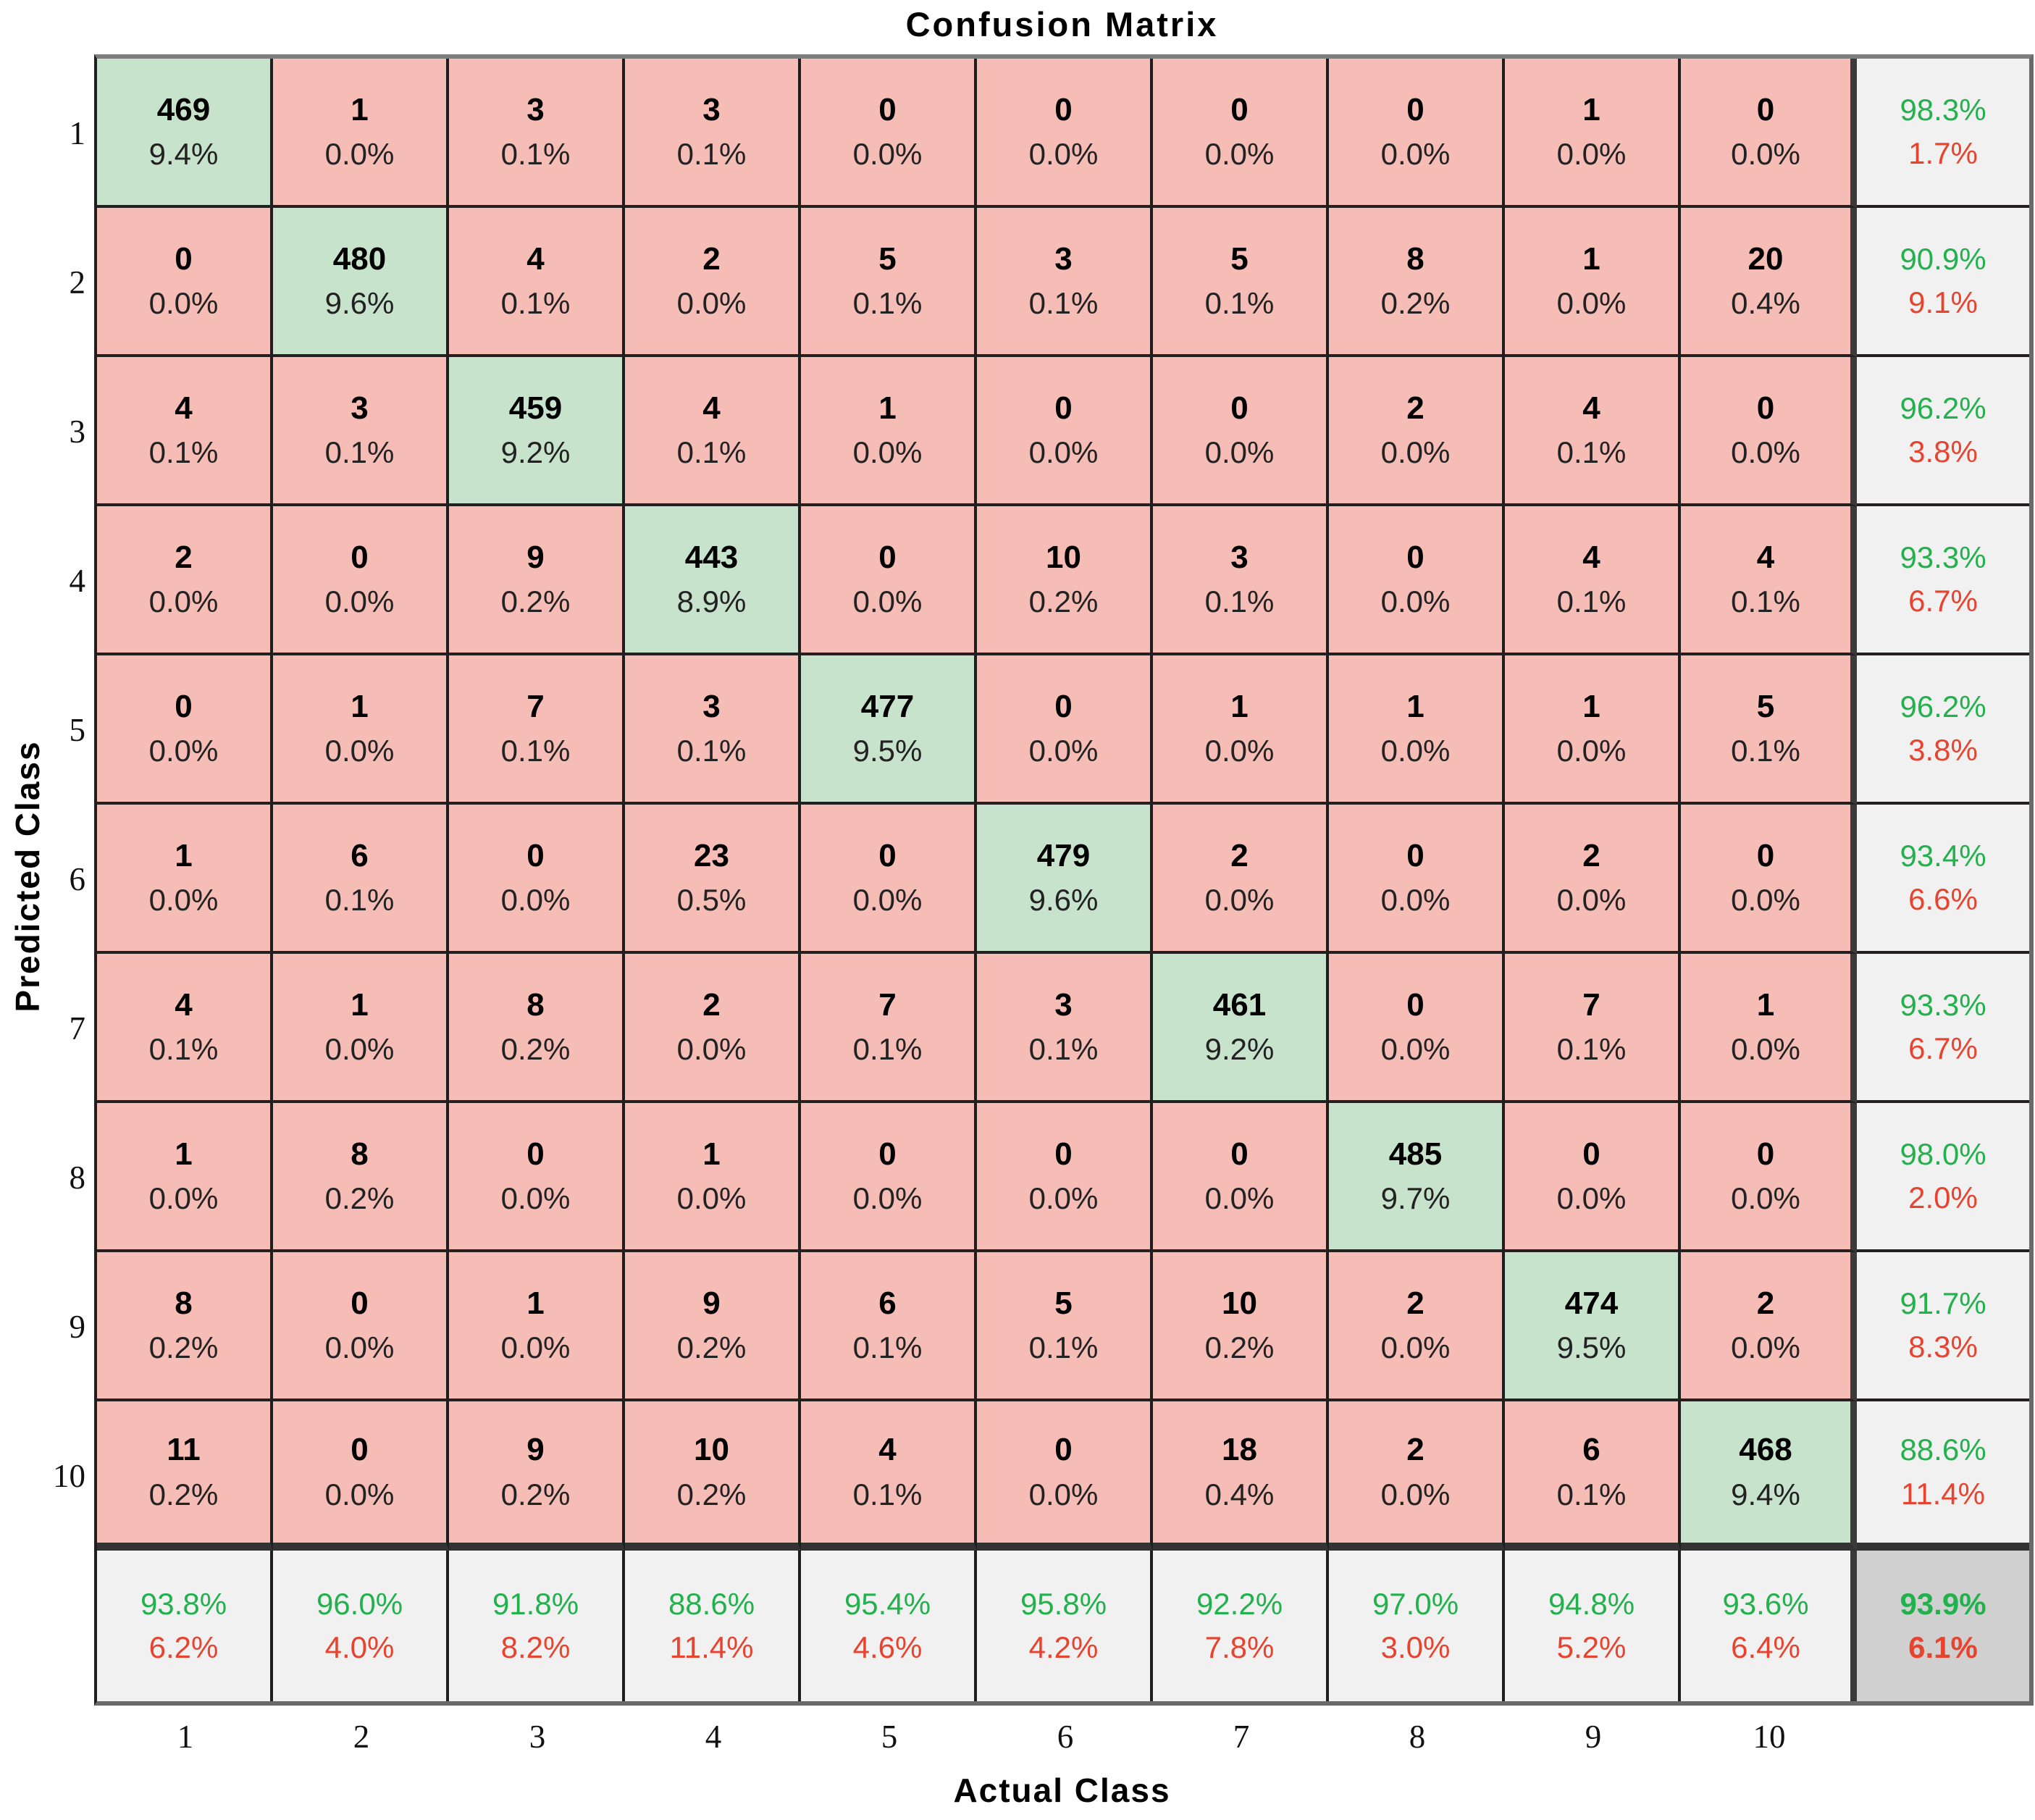  I want to click on y-tick-6: 6, so click(77, 879).